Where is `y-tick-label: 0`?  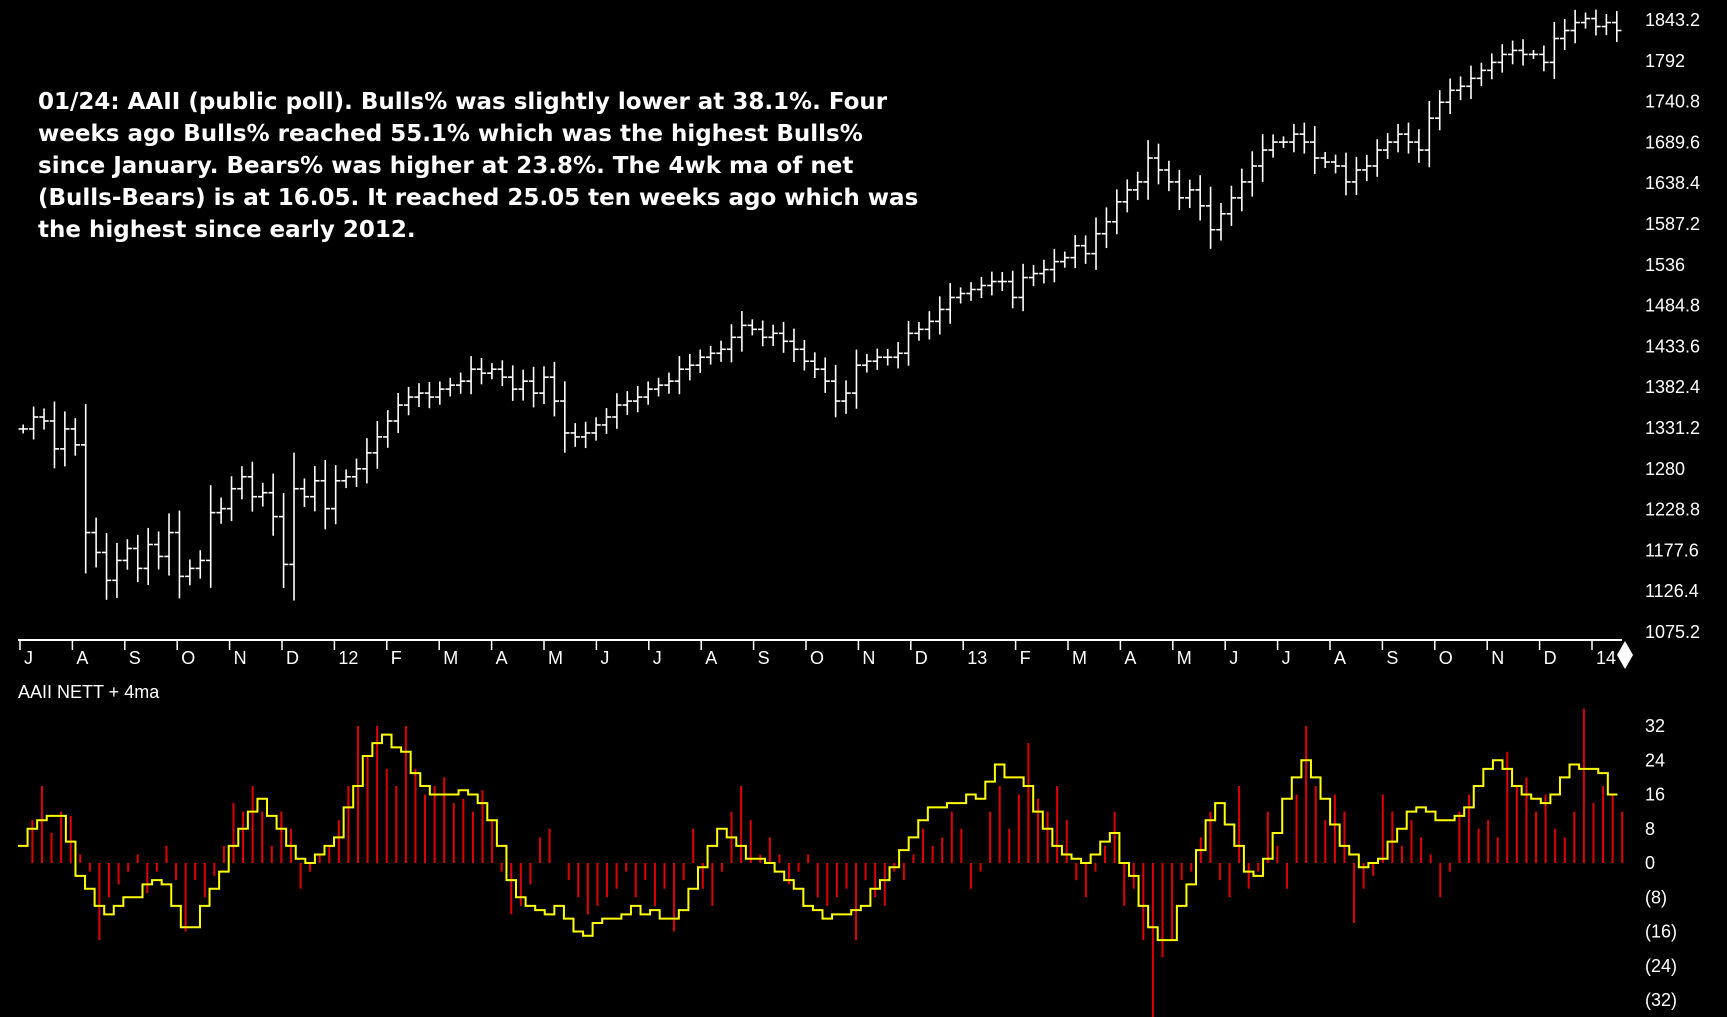
y-tick-label: 0 is located at coordinates (1650, 863).